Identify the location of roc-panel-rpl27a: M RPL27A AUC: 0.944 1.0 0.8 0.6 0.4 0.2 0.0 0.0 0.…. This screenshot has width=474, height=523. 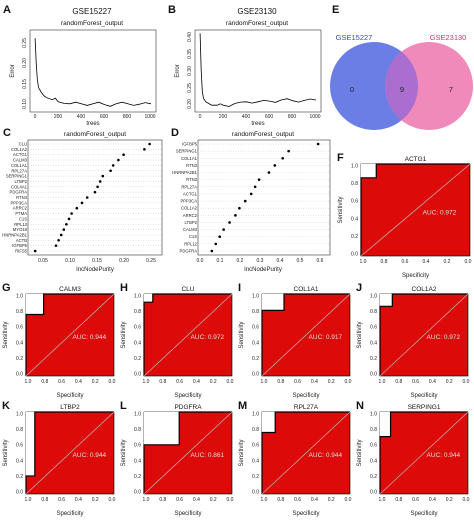
(295, 458).